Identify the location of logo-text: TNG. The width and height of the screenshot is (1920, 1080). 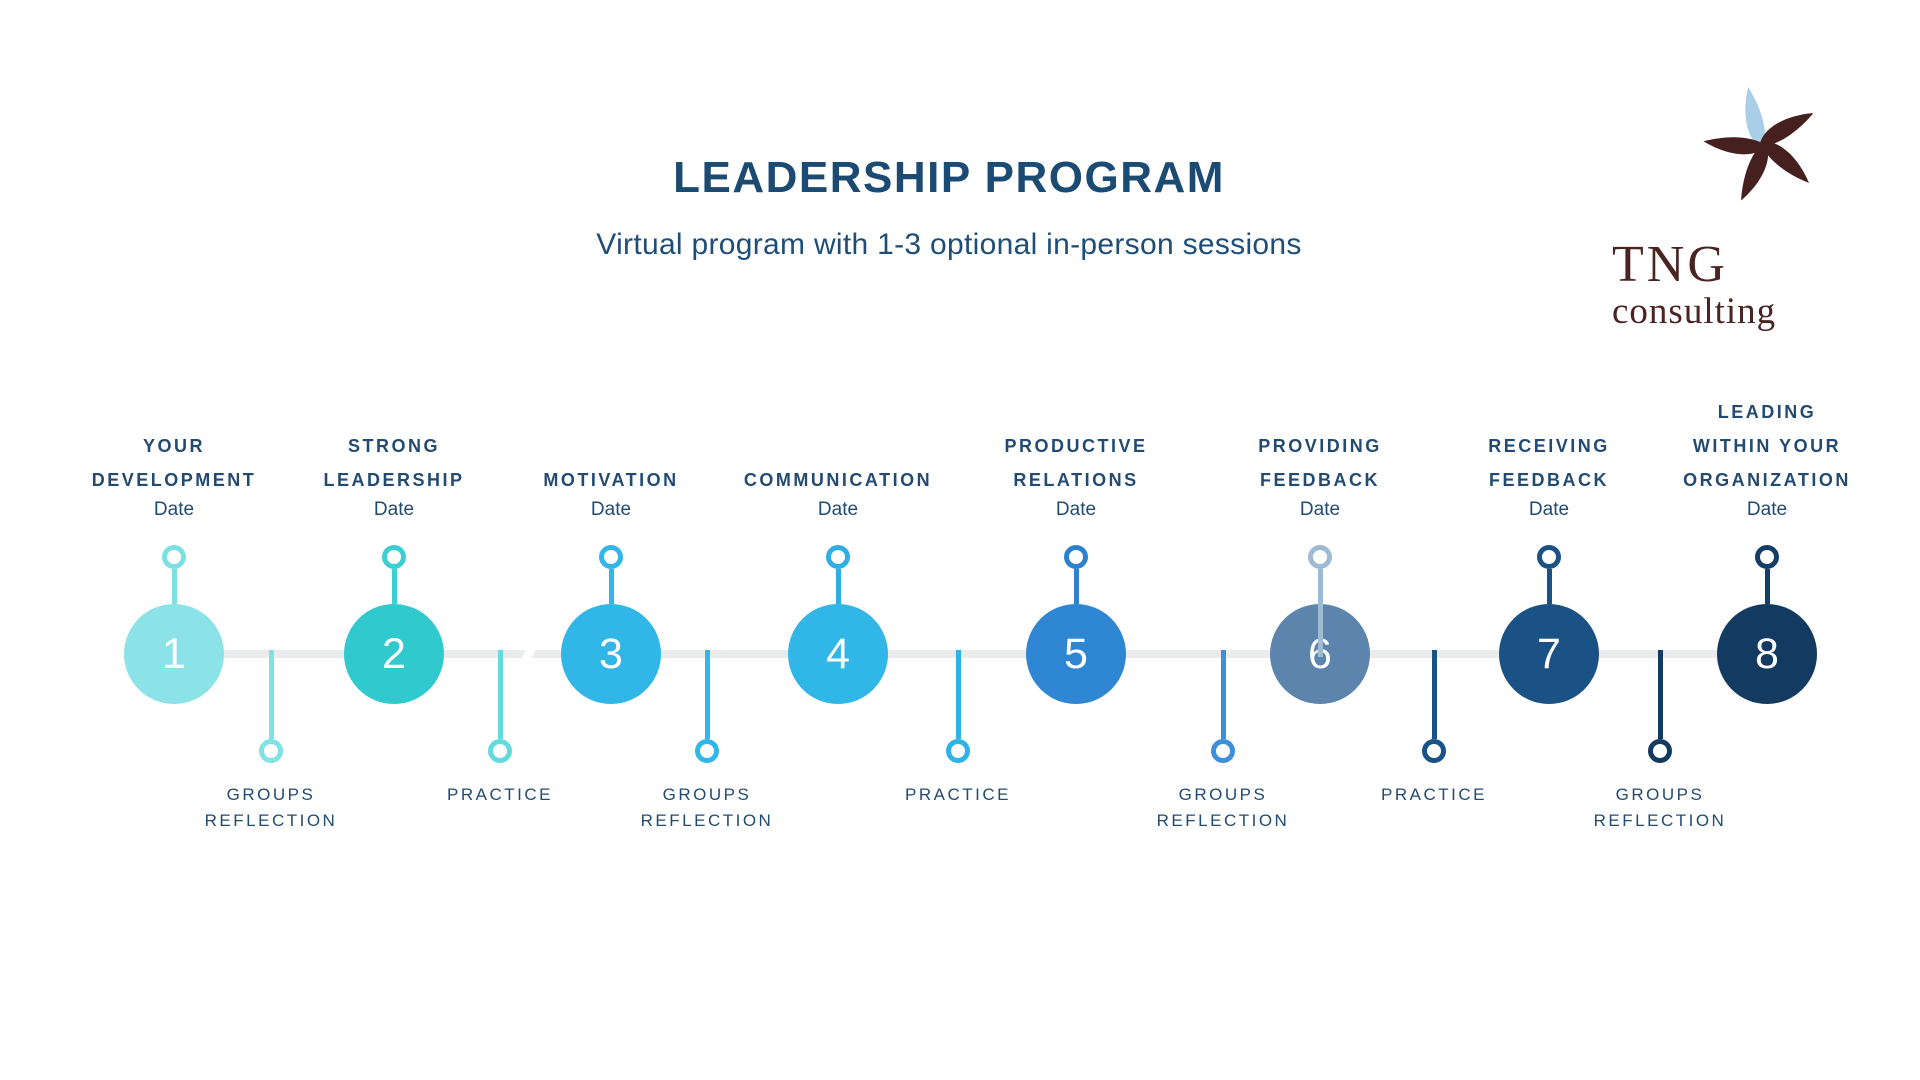
(1670, 264).